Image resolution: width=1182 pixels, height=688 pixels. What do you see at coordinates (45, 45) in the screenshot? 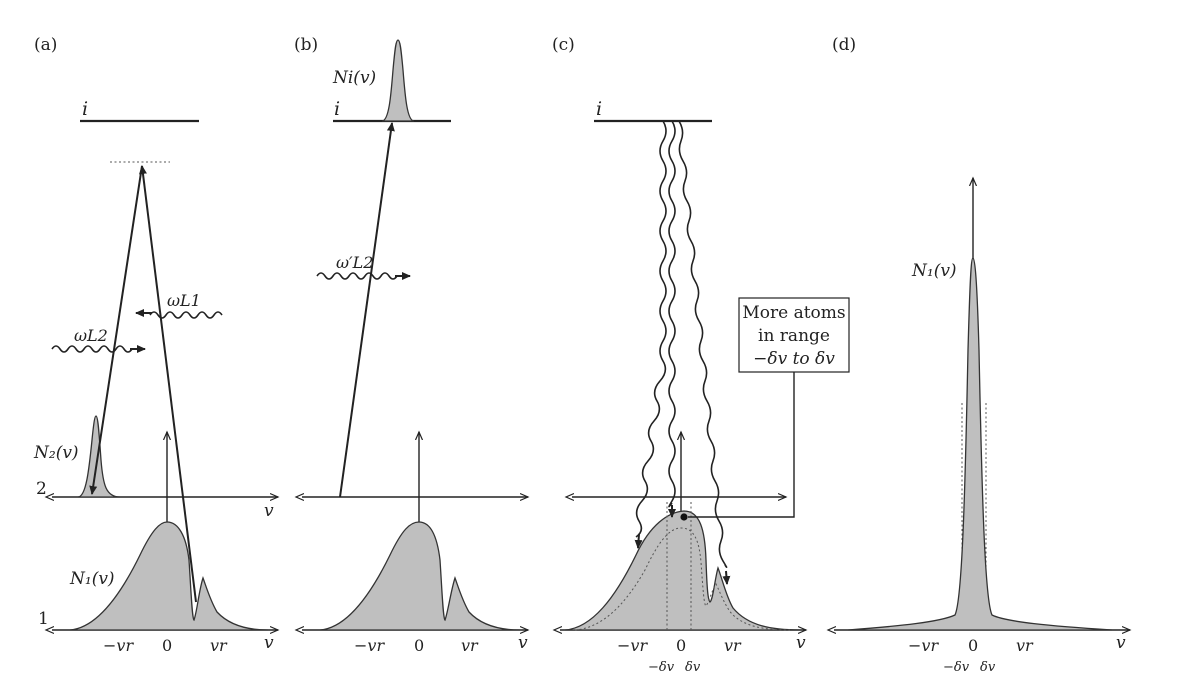
I see `panel-a-tag: (a)` at bounding box center [45, 45].